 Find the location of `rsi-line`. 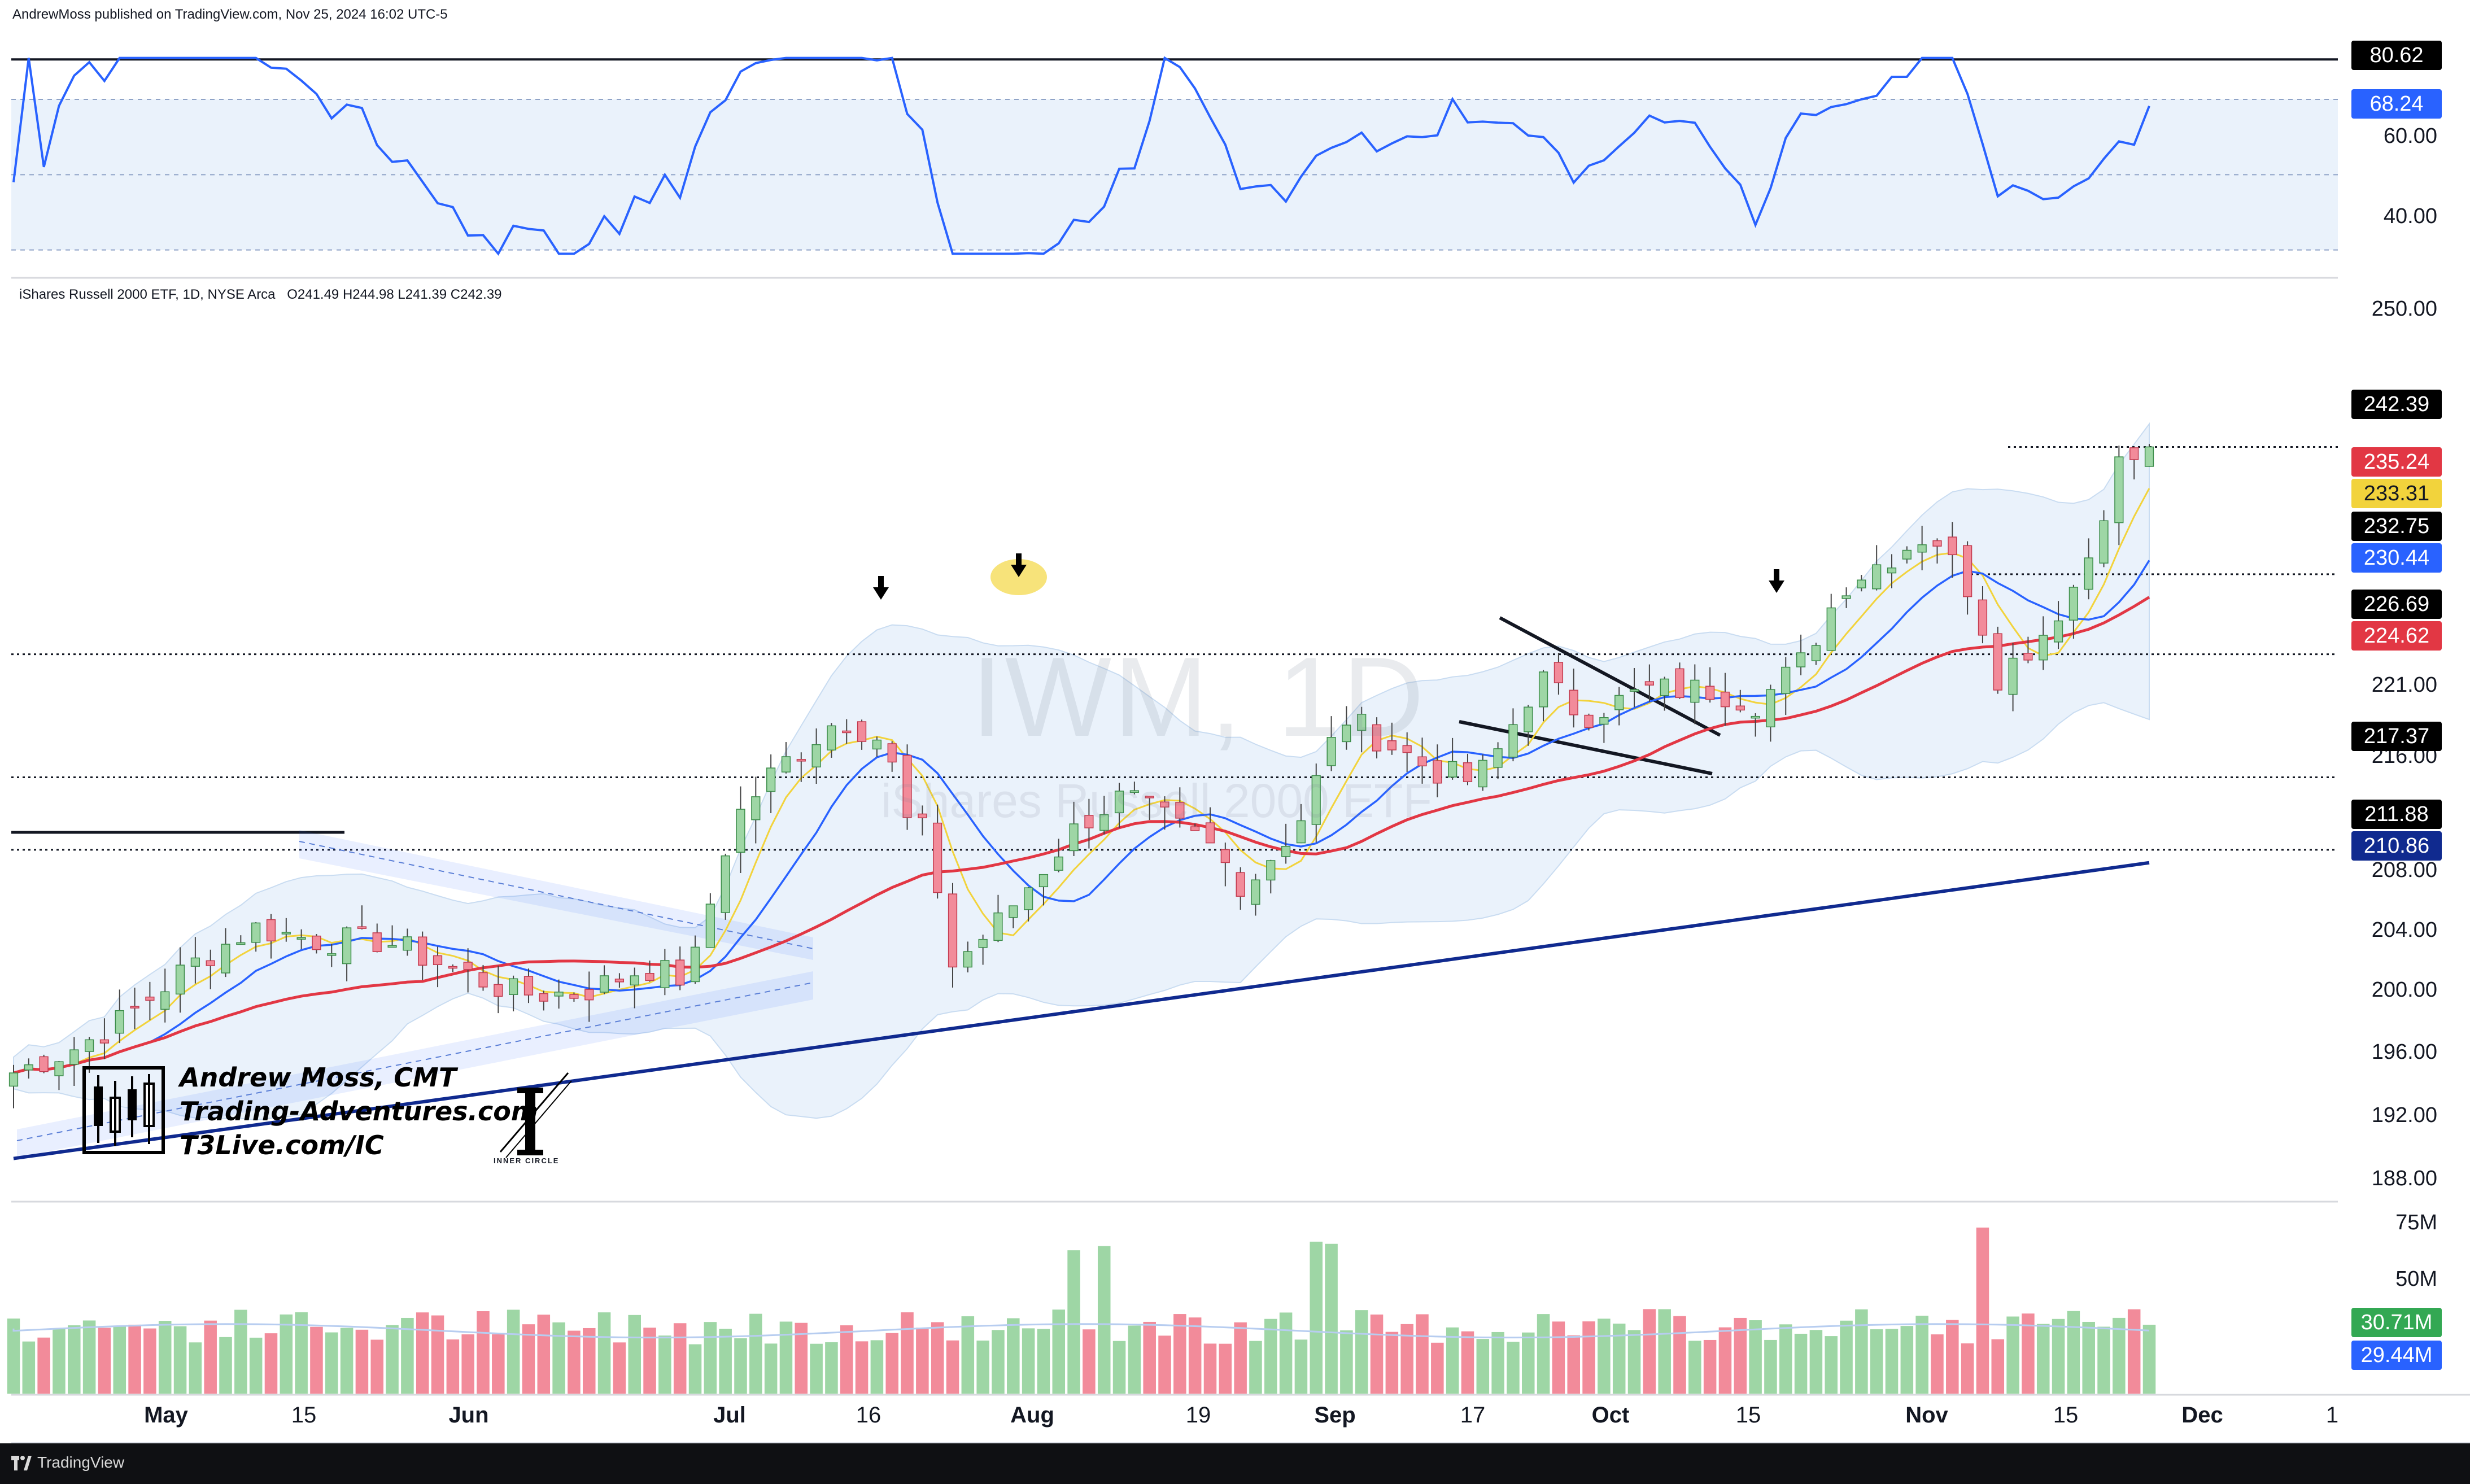

rsi-line is located at coordinates (1081, 156).